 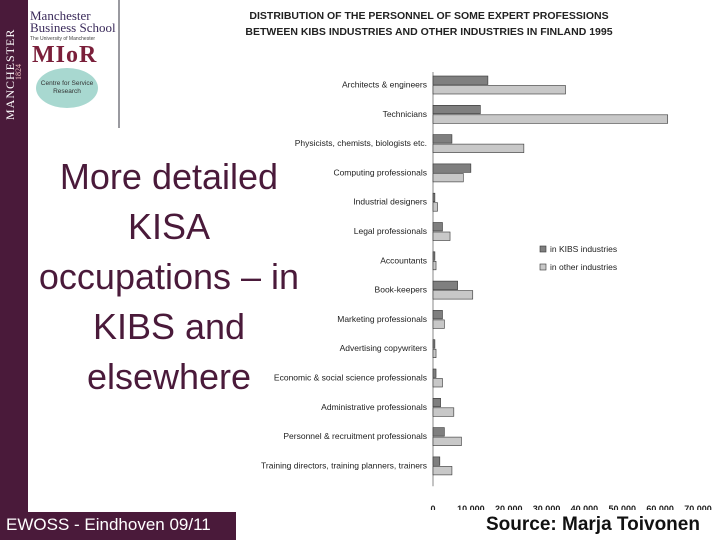 I want to click on centre-badge: Centre for Service Research, so click(x=67, y=88).